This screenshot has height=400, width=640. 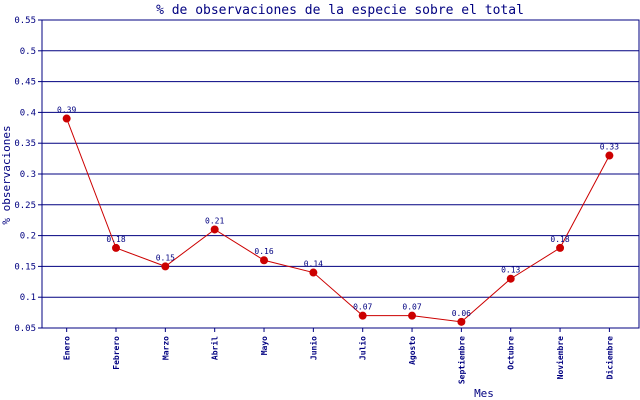 I want to click on data-label: 0.21, so click(x=214, y=220).